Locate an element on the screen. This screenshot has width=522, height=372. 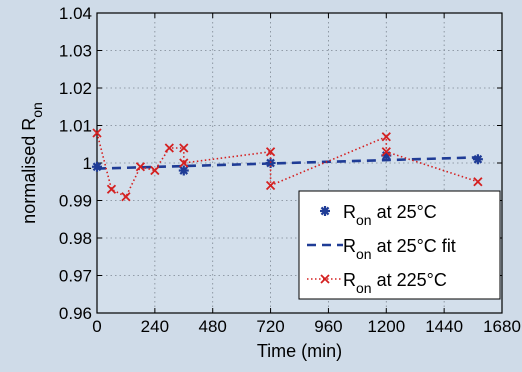
legend-entry: Ron at 225°C is located at coordinates (377, 283).